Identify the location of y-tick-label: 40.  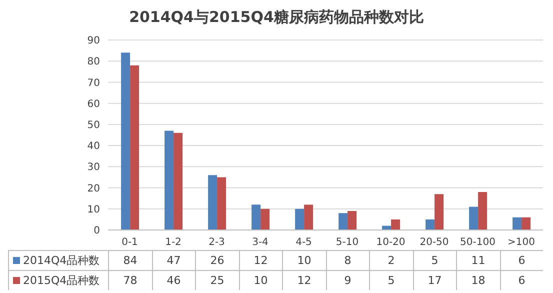
(93, 146).